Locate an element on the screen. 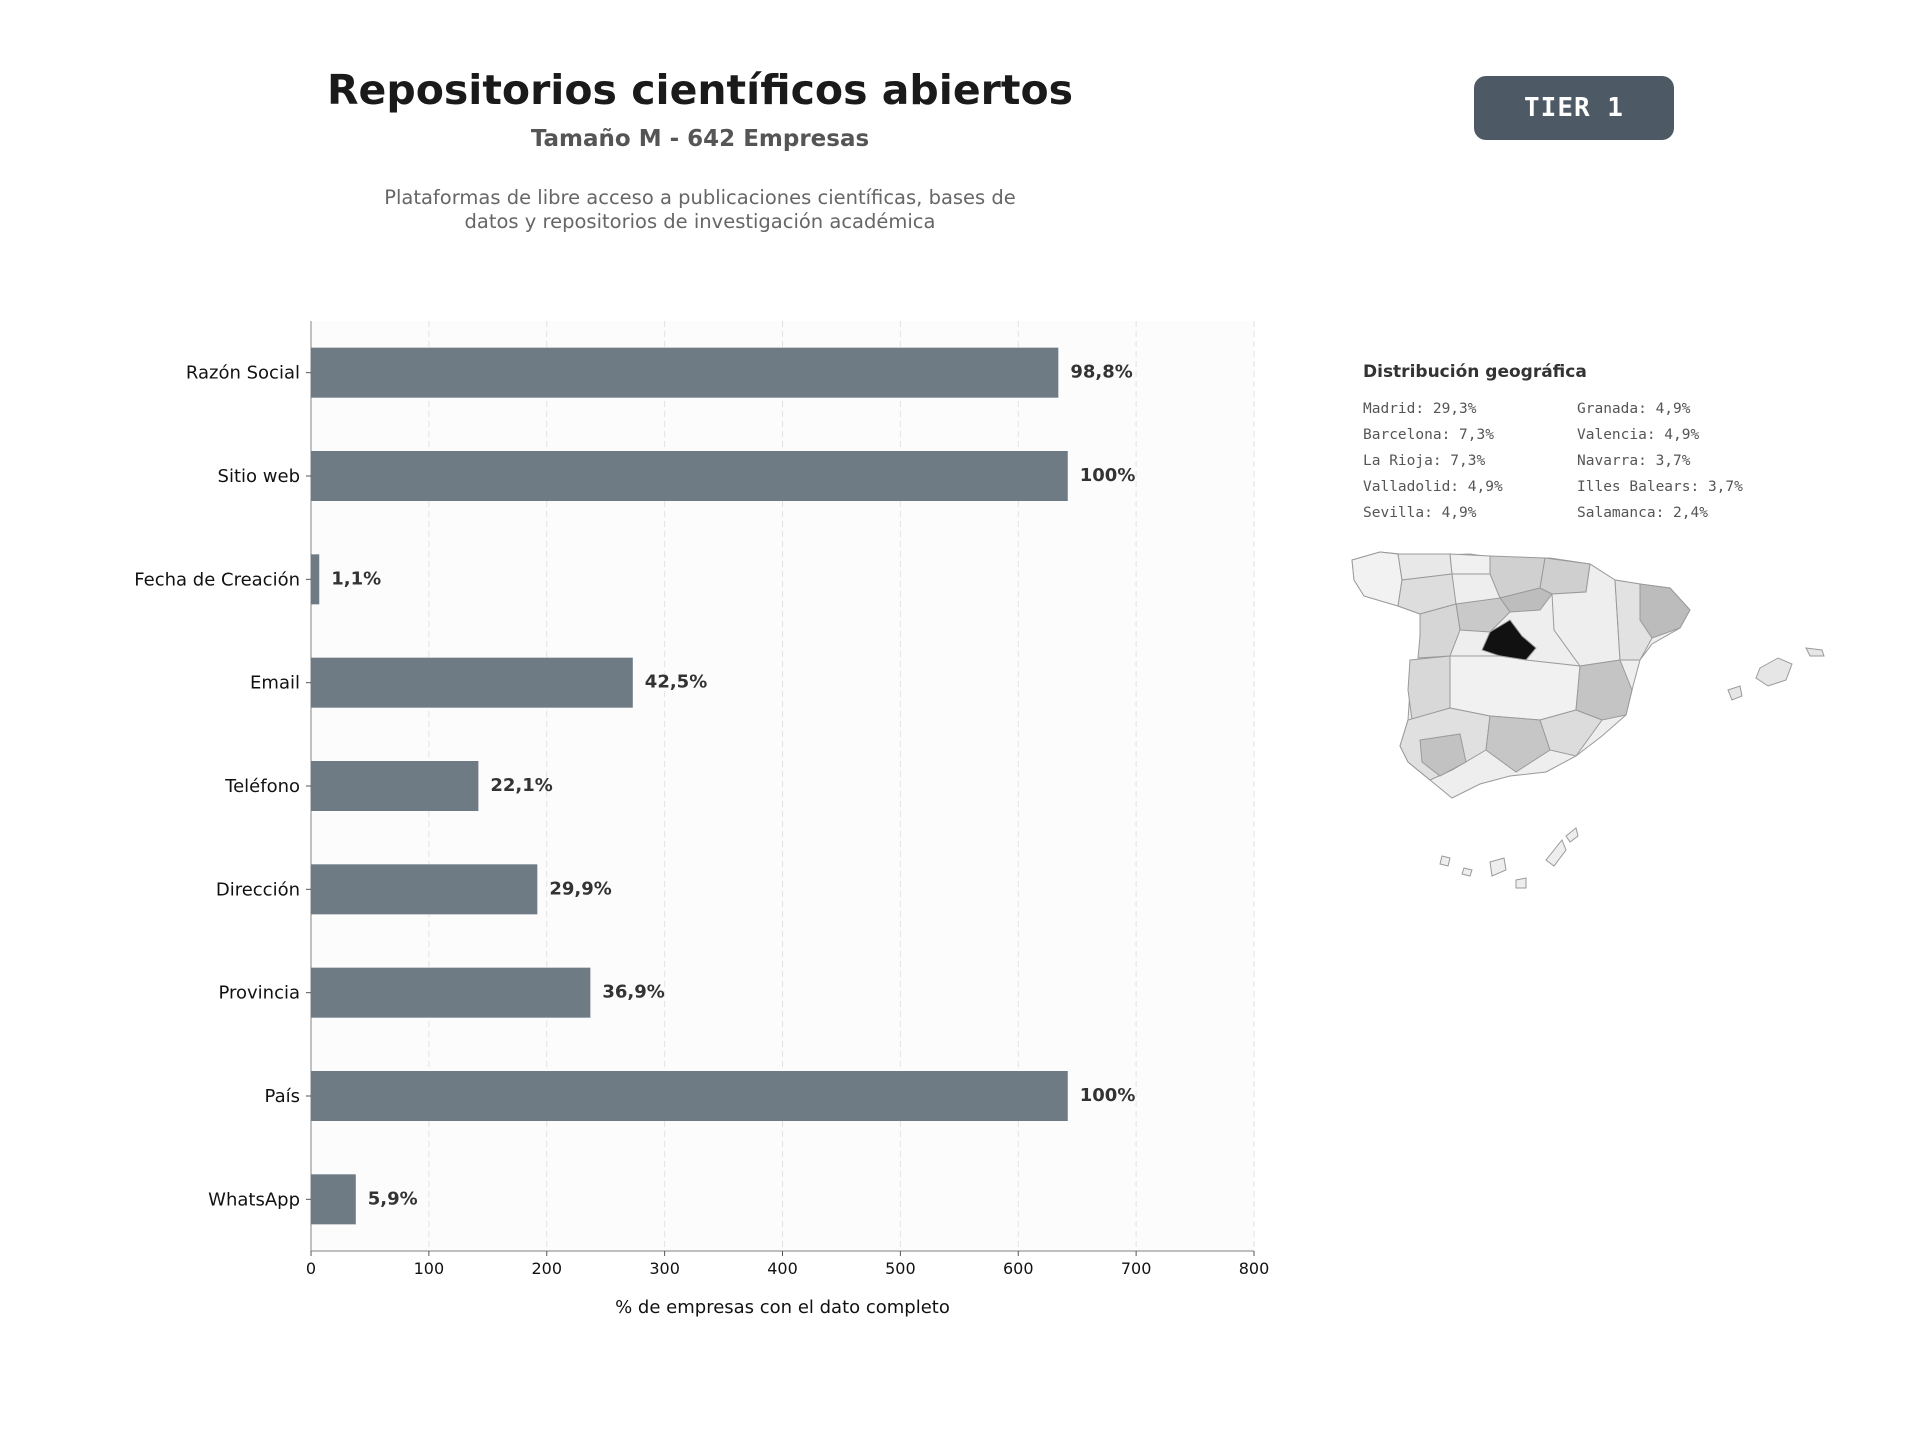 The width and height of the screenshot is (1920, 1440). geo-item: Valencia: 4,9% is located at coordinates (1638, 435).